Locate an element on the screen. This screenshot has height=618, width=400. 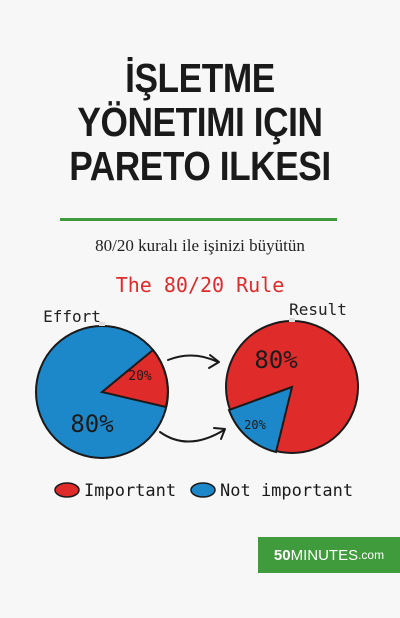
effort-label: Effort is located at coordinates (72, 316).